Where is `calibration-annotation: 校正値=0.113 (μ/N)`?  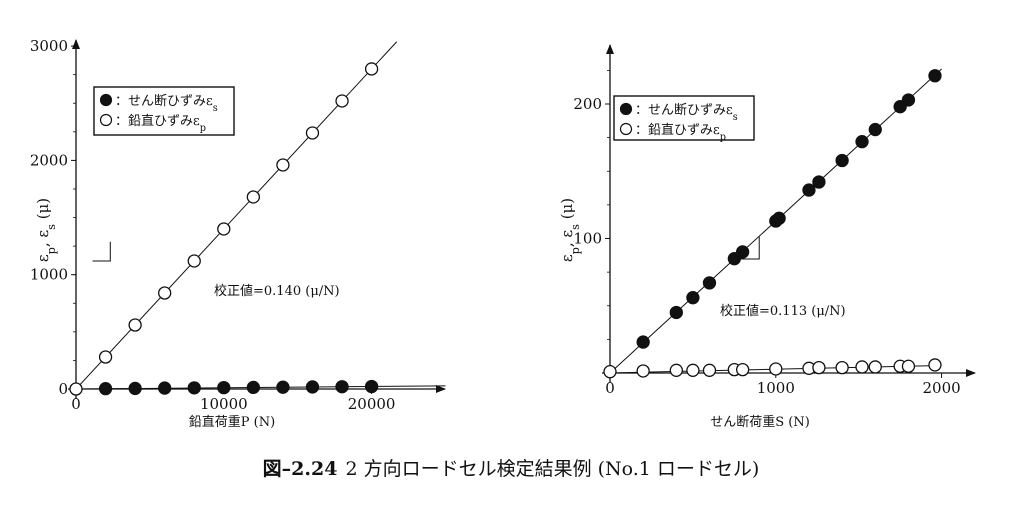
calibration-annotation: 校正値=0.113 (μ/N) is located at coordinates (783, 311).